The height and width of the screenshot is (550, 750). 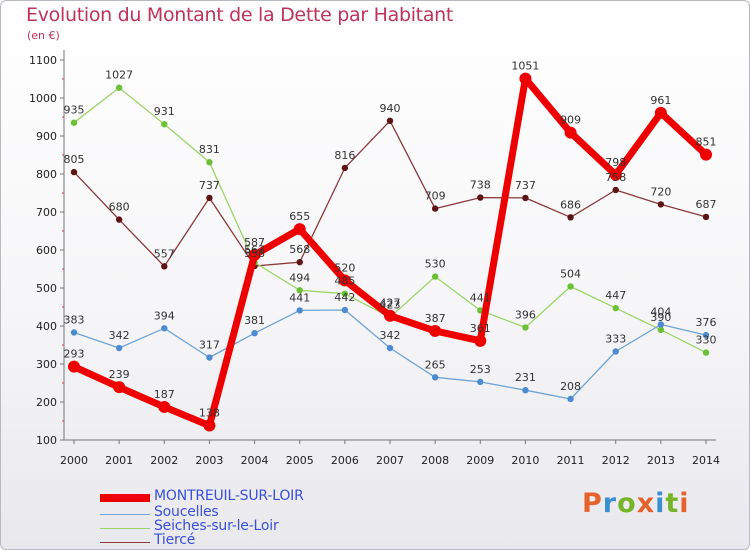 What do you see at coordinates (344, 281) in the screenshot?
I see `data-label: 485` at bounding box center [344, 281].